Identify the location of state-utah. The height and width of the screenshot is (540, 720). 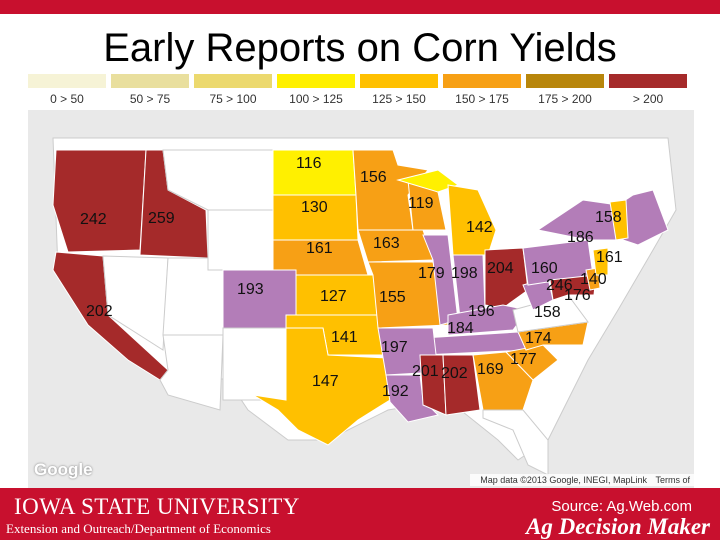
(193, 296).